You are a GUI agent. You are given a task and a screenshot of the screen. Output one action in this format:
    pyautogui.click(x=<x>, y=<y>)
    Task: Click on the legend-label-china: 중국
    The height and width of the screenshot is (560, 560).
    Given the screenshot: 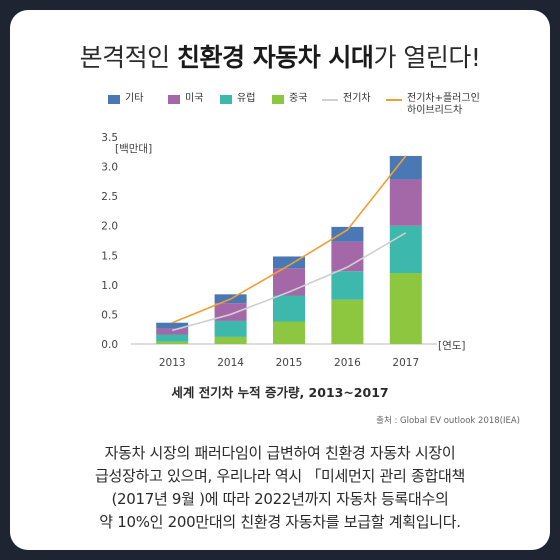 What is the action you would take?
    pyautogui.click(x=298, y=98)
    